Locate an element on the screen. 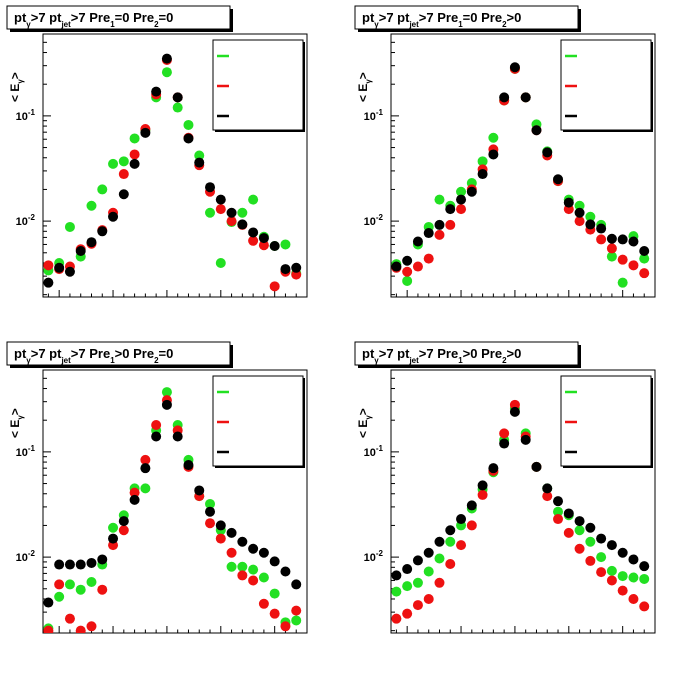 The width and height of the screenshot is (696, 677). legend is located at coordinates (258, 421).